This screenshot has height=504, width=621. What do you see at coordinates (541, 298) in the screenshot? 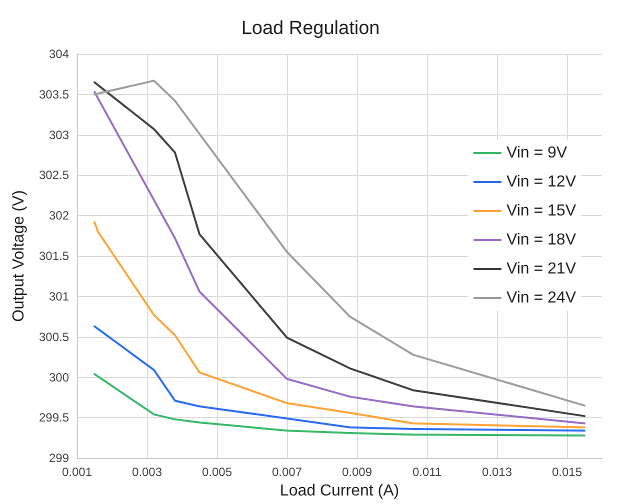
I see `legend-label: Vin = 24V` at bounding box center [541, 298].